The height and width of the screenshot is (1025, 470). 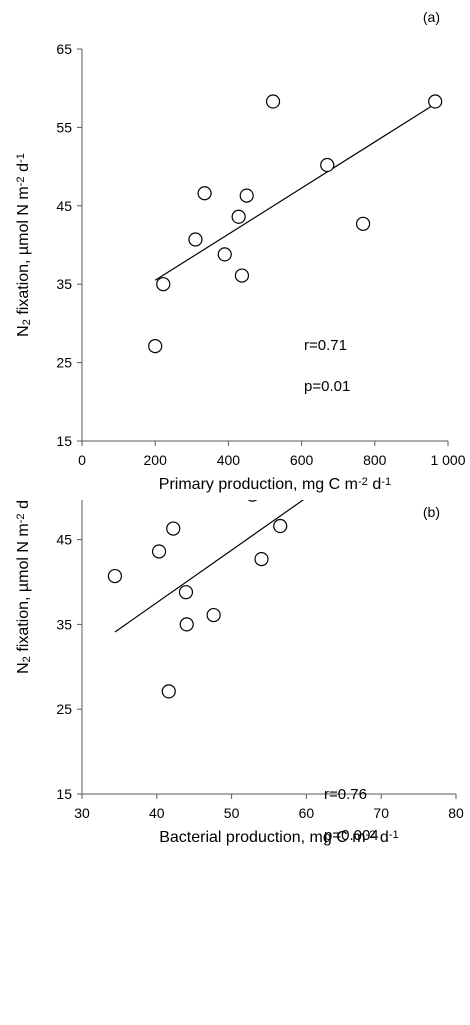 I want to click on x-tick-label: 0, so click(x=82, y=460).